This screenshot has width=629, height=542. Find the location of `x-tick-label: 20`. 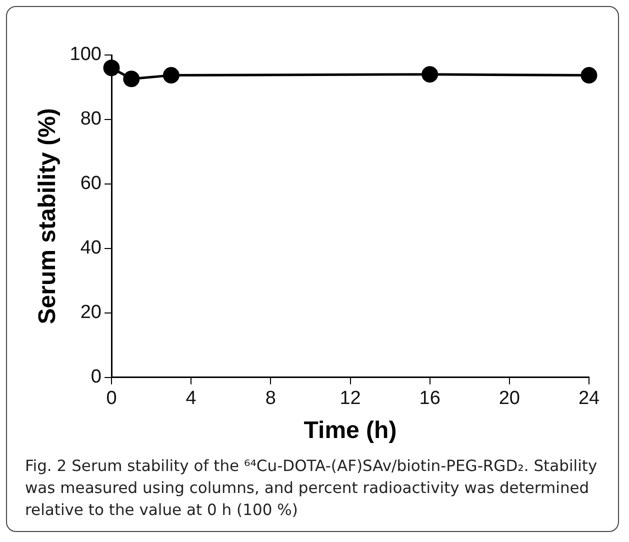

x-tick-label: 20 is located at coordinates (509, 399).